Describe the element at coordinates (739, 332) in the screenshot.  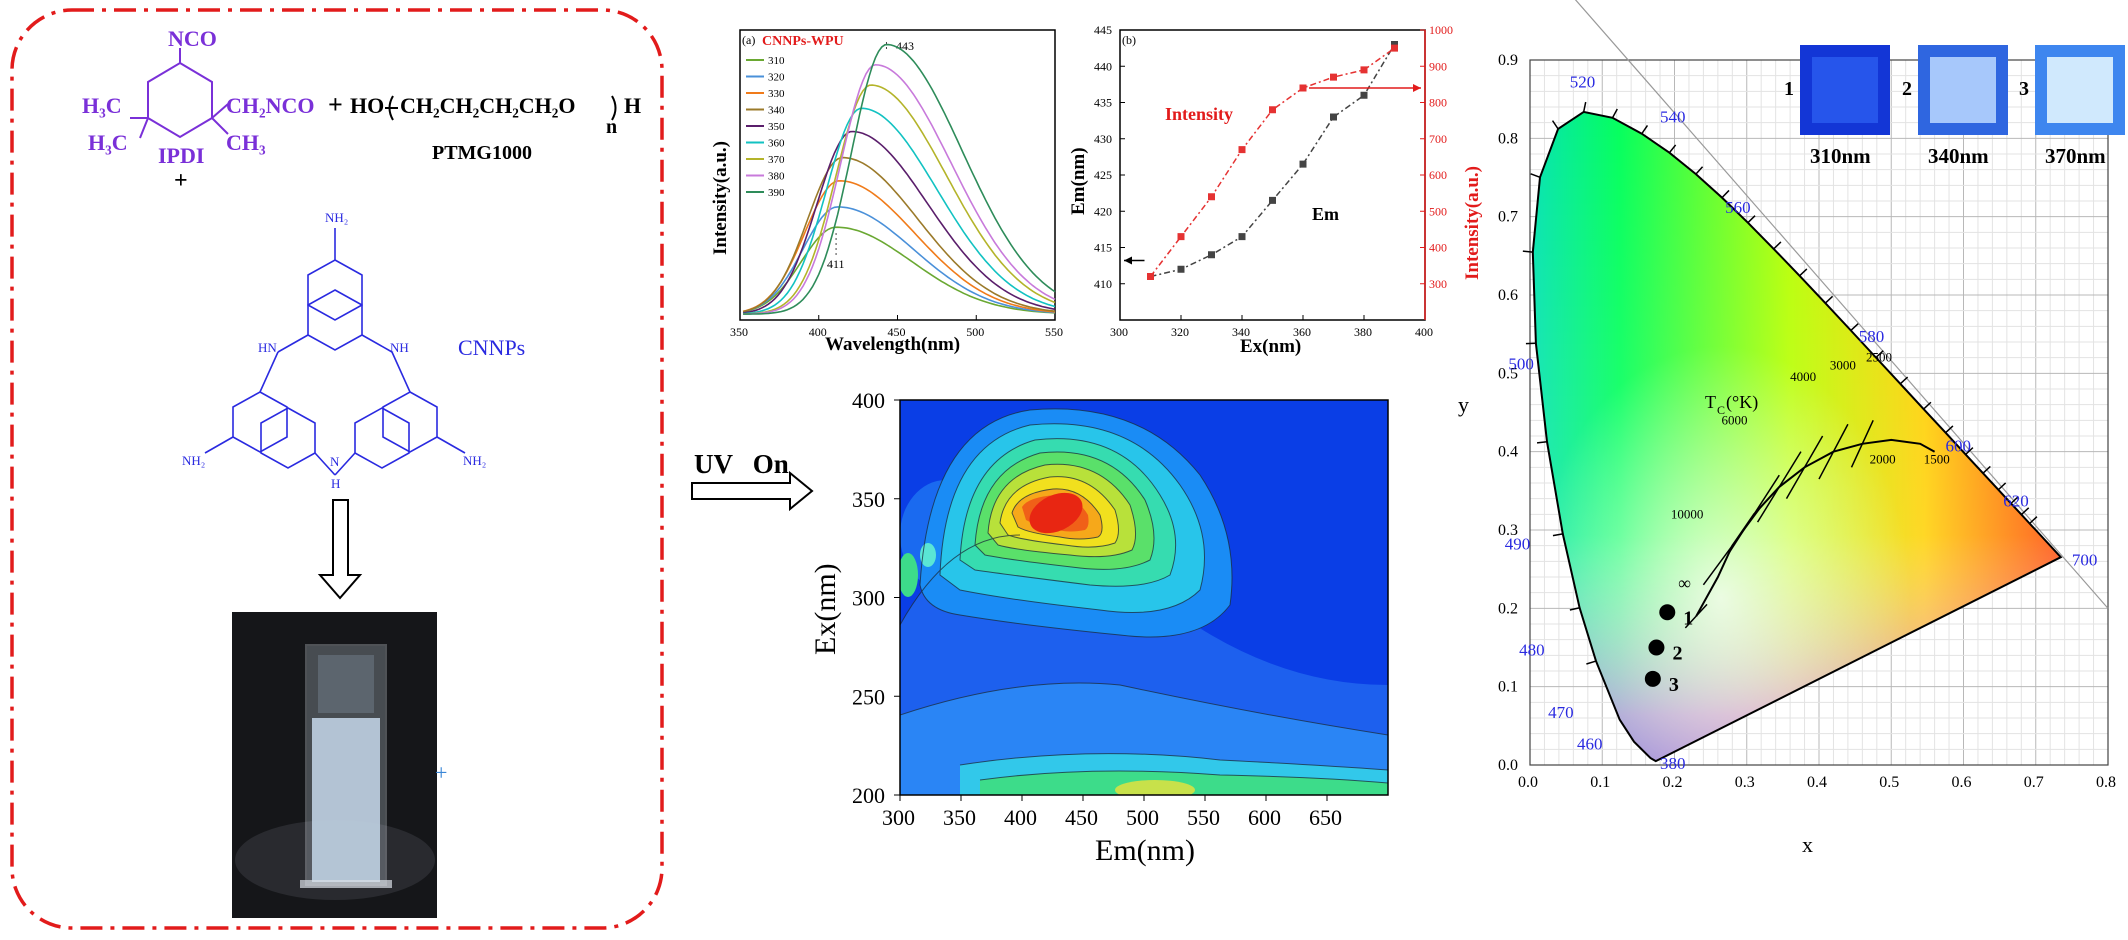
I see `panel-a-xtick-label: 350` at that location.